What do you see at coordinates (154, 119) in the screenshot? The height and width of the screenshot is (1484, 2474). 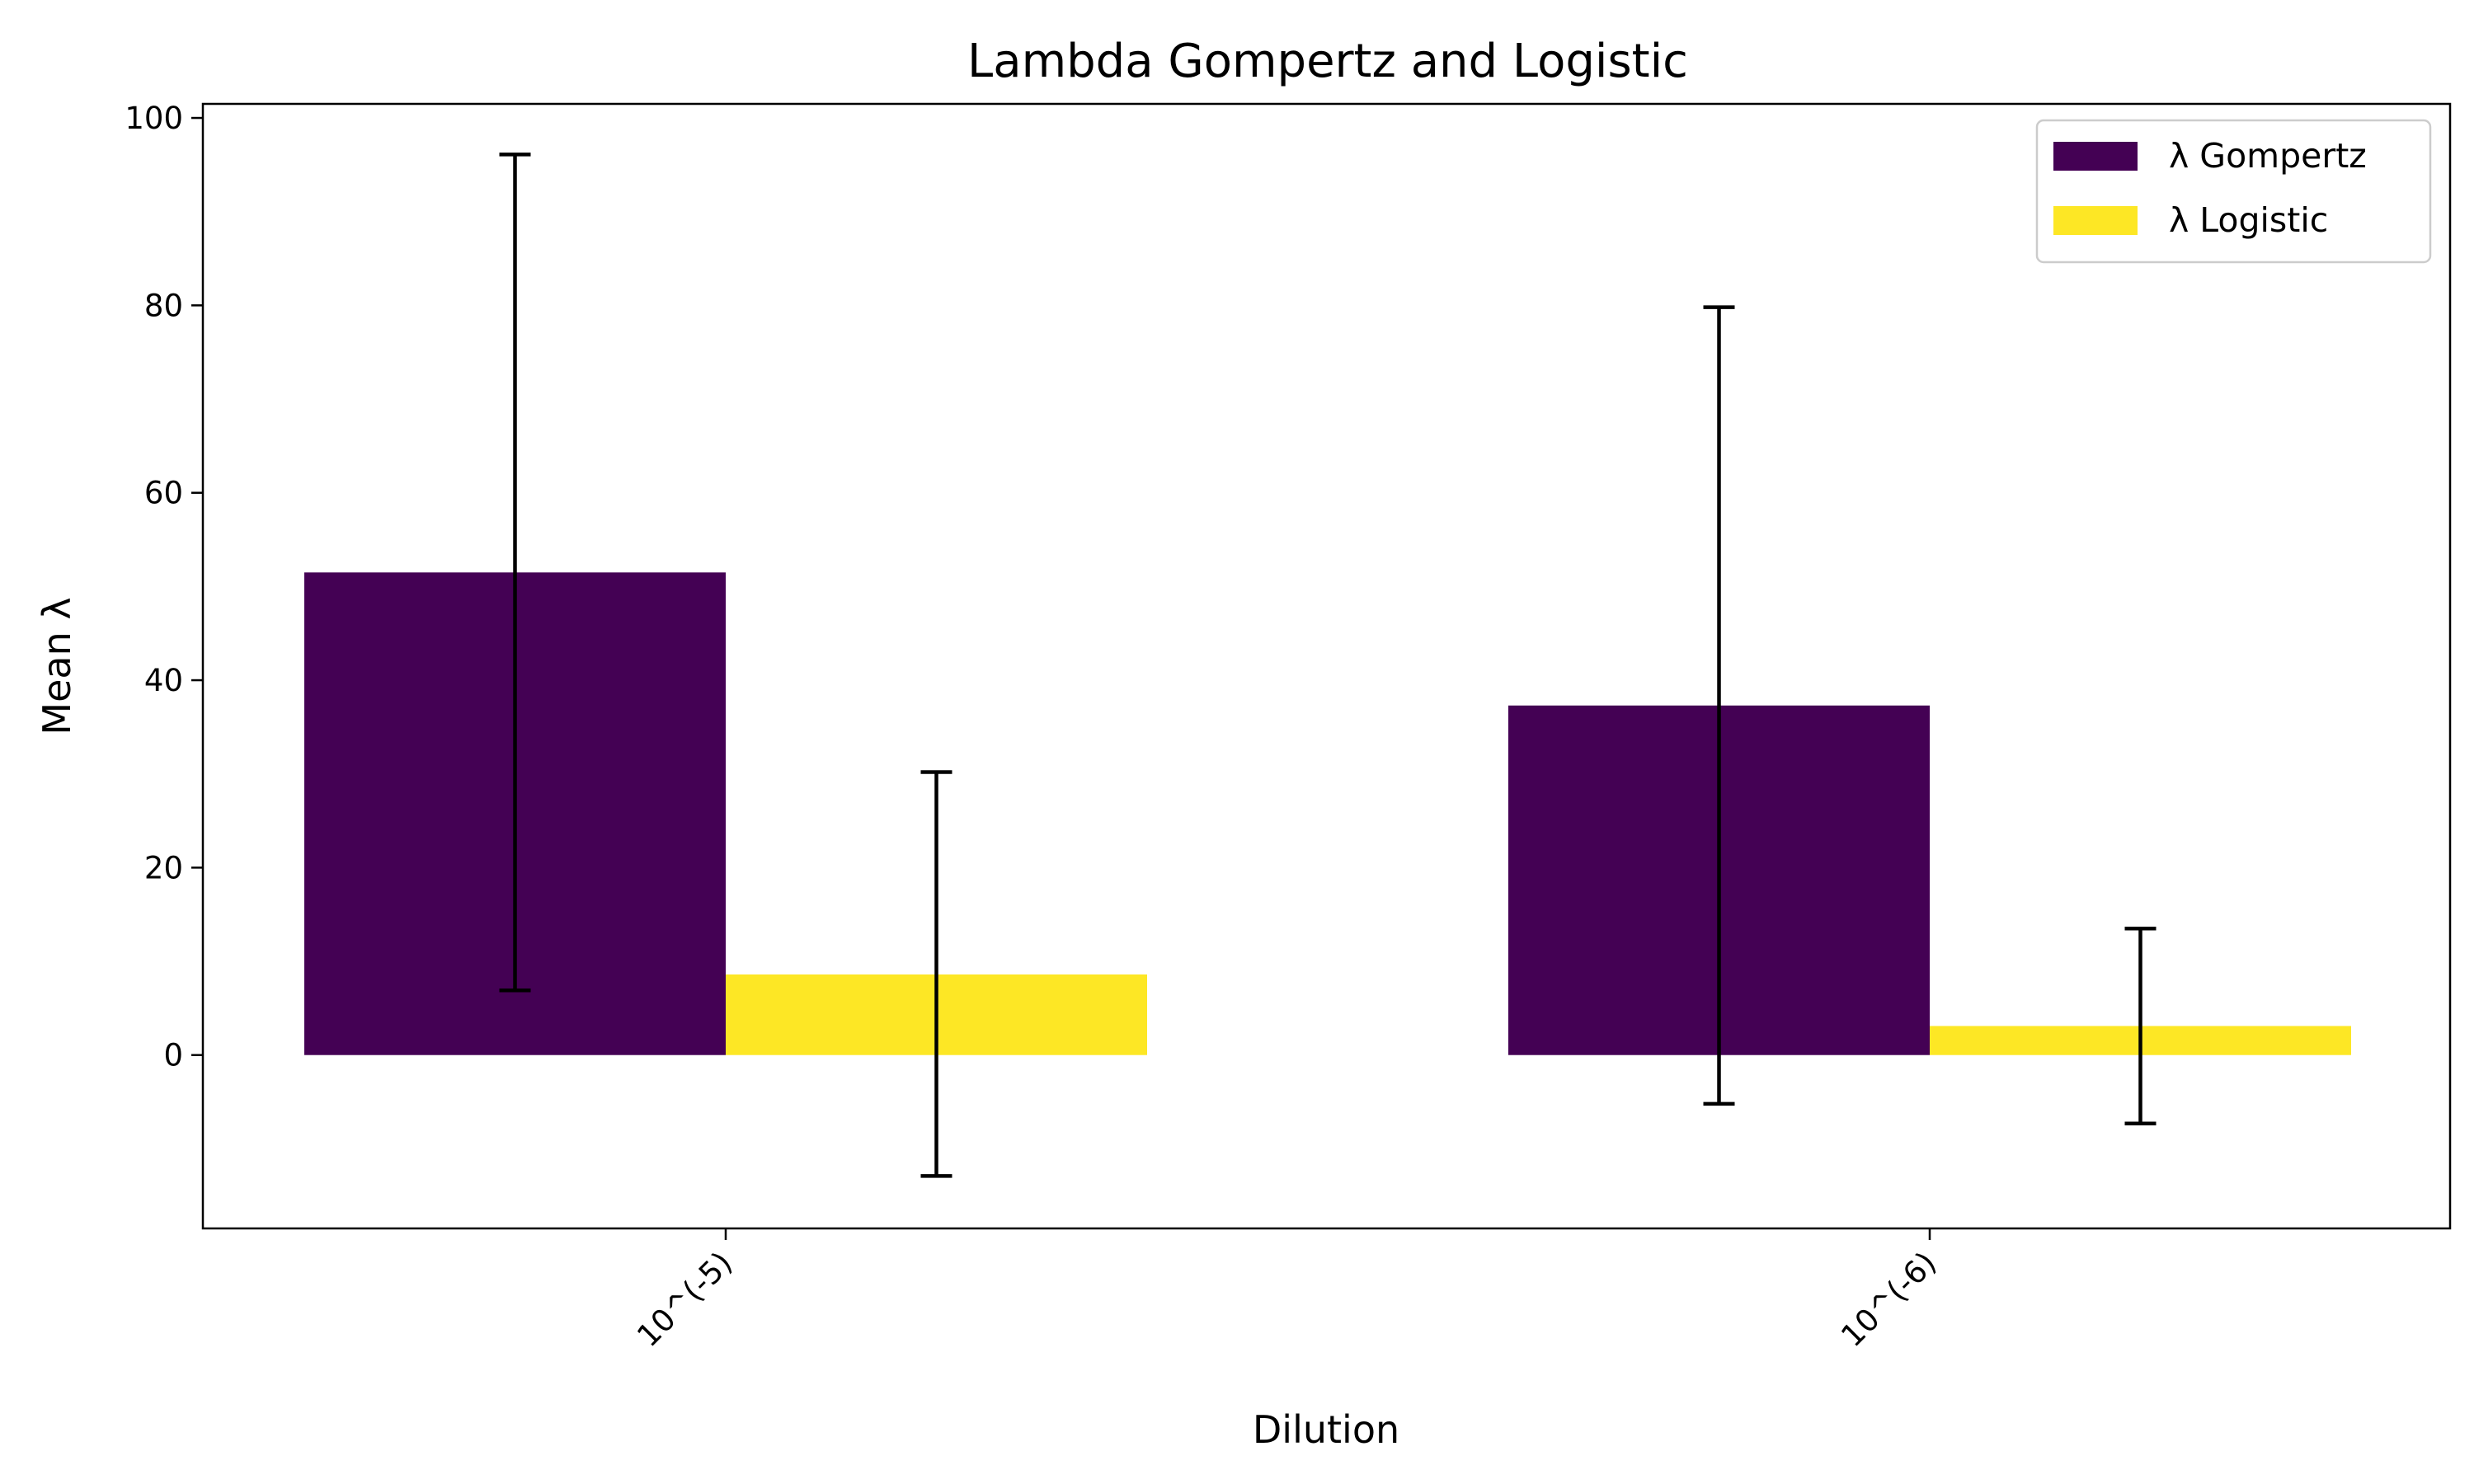 I see `y-tick-label-100: 100` at bounding box center [154, 119].